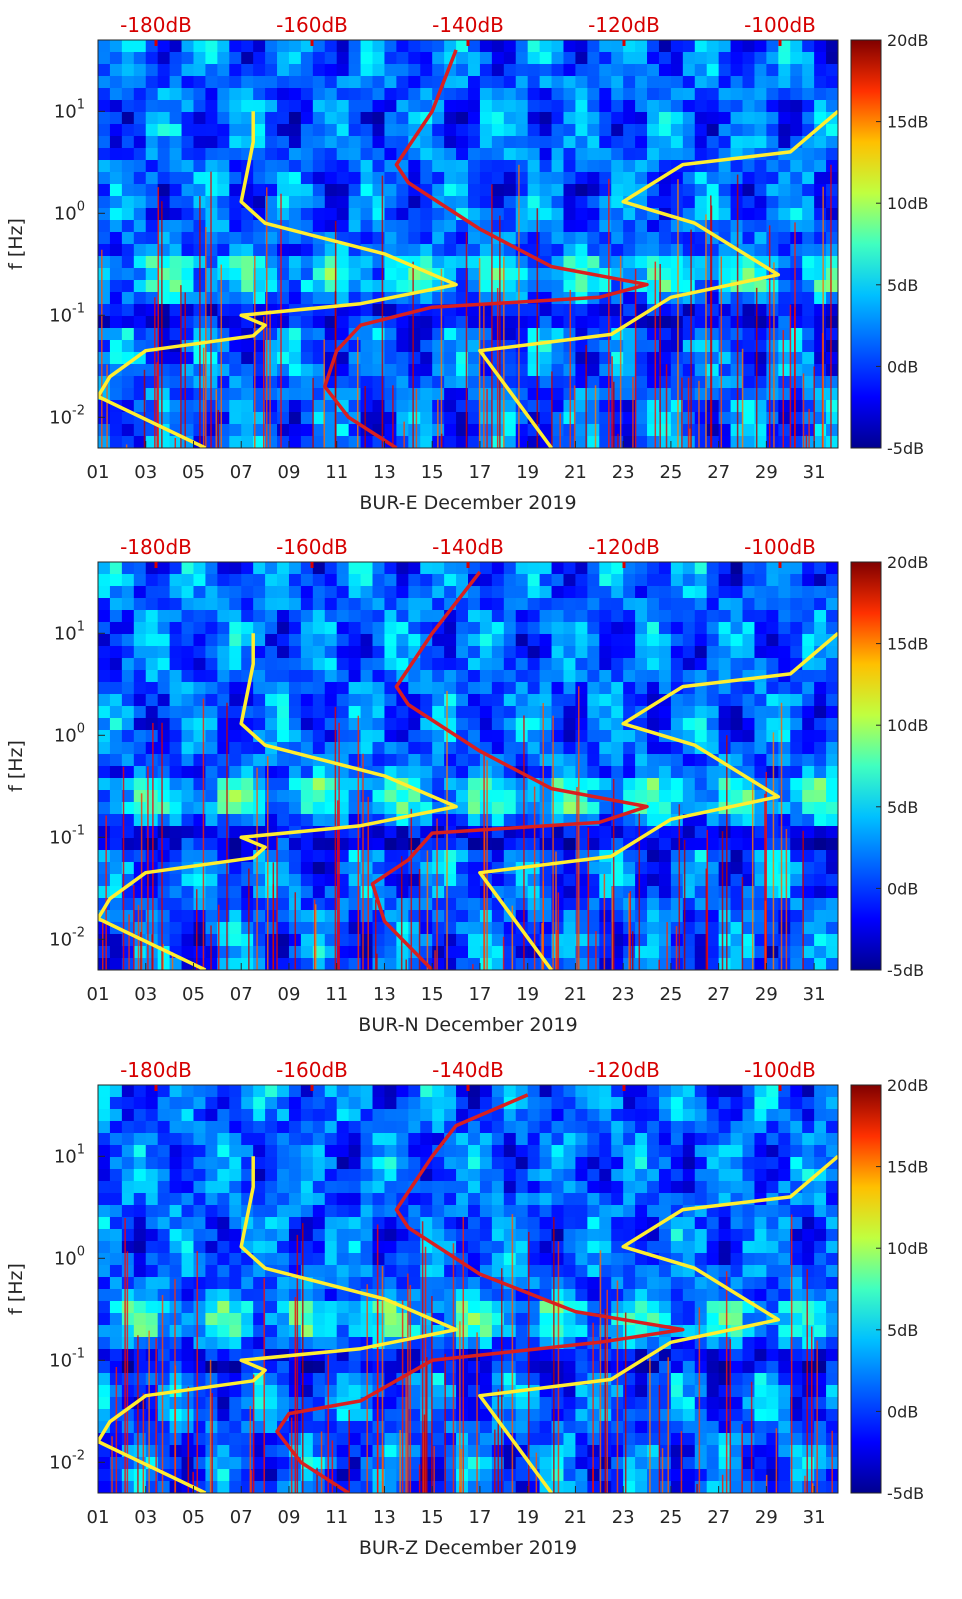 The height and width of the screenshot is (1599, 962). Describe the element at coordinates (467, 503) in the screenshot. I see `x-axis-label: BUR-E December 2019` at that location.